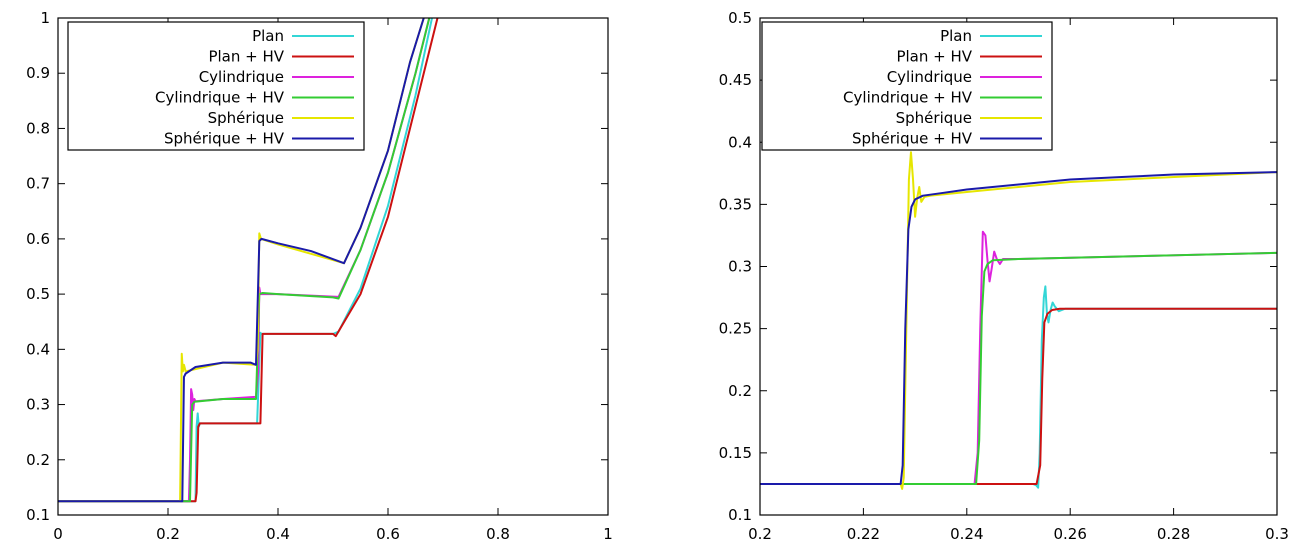 The image size is (1310, 550). What do you see at coordinates (608, 534) in the screenshot?
I see `x-tick-label: 1` at bounding box center [608, 534].